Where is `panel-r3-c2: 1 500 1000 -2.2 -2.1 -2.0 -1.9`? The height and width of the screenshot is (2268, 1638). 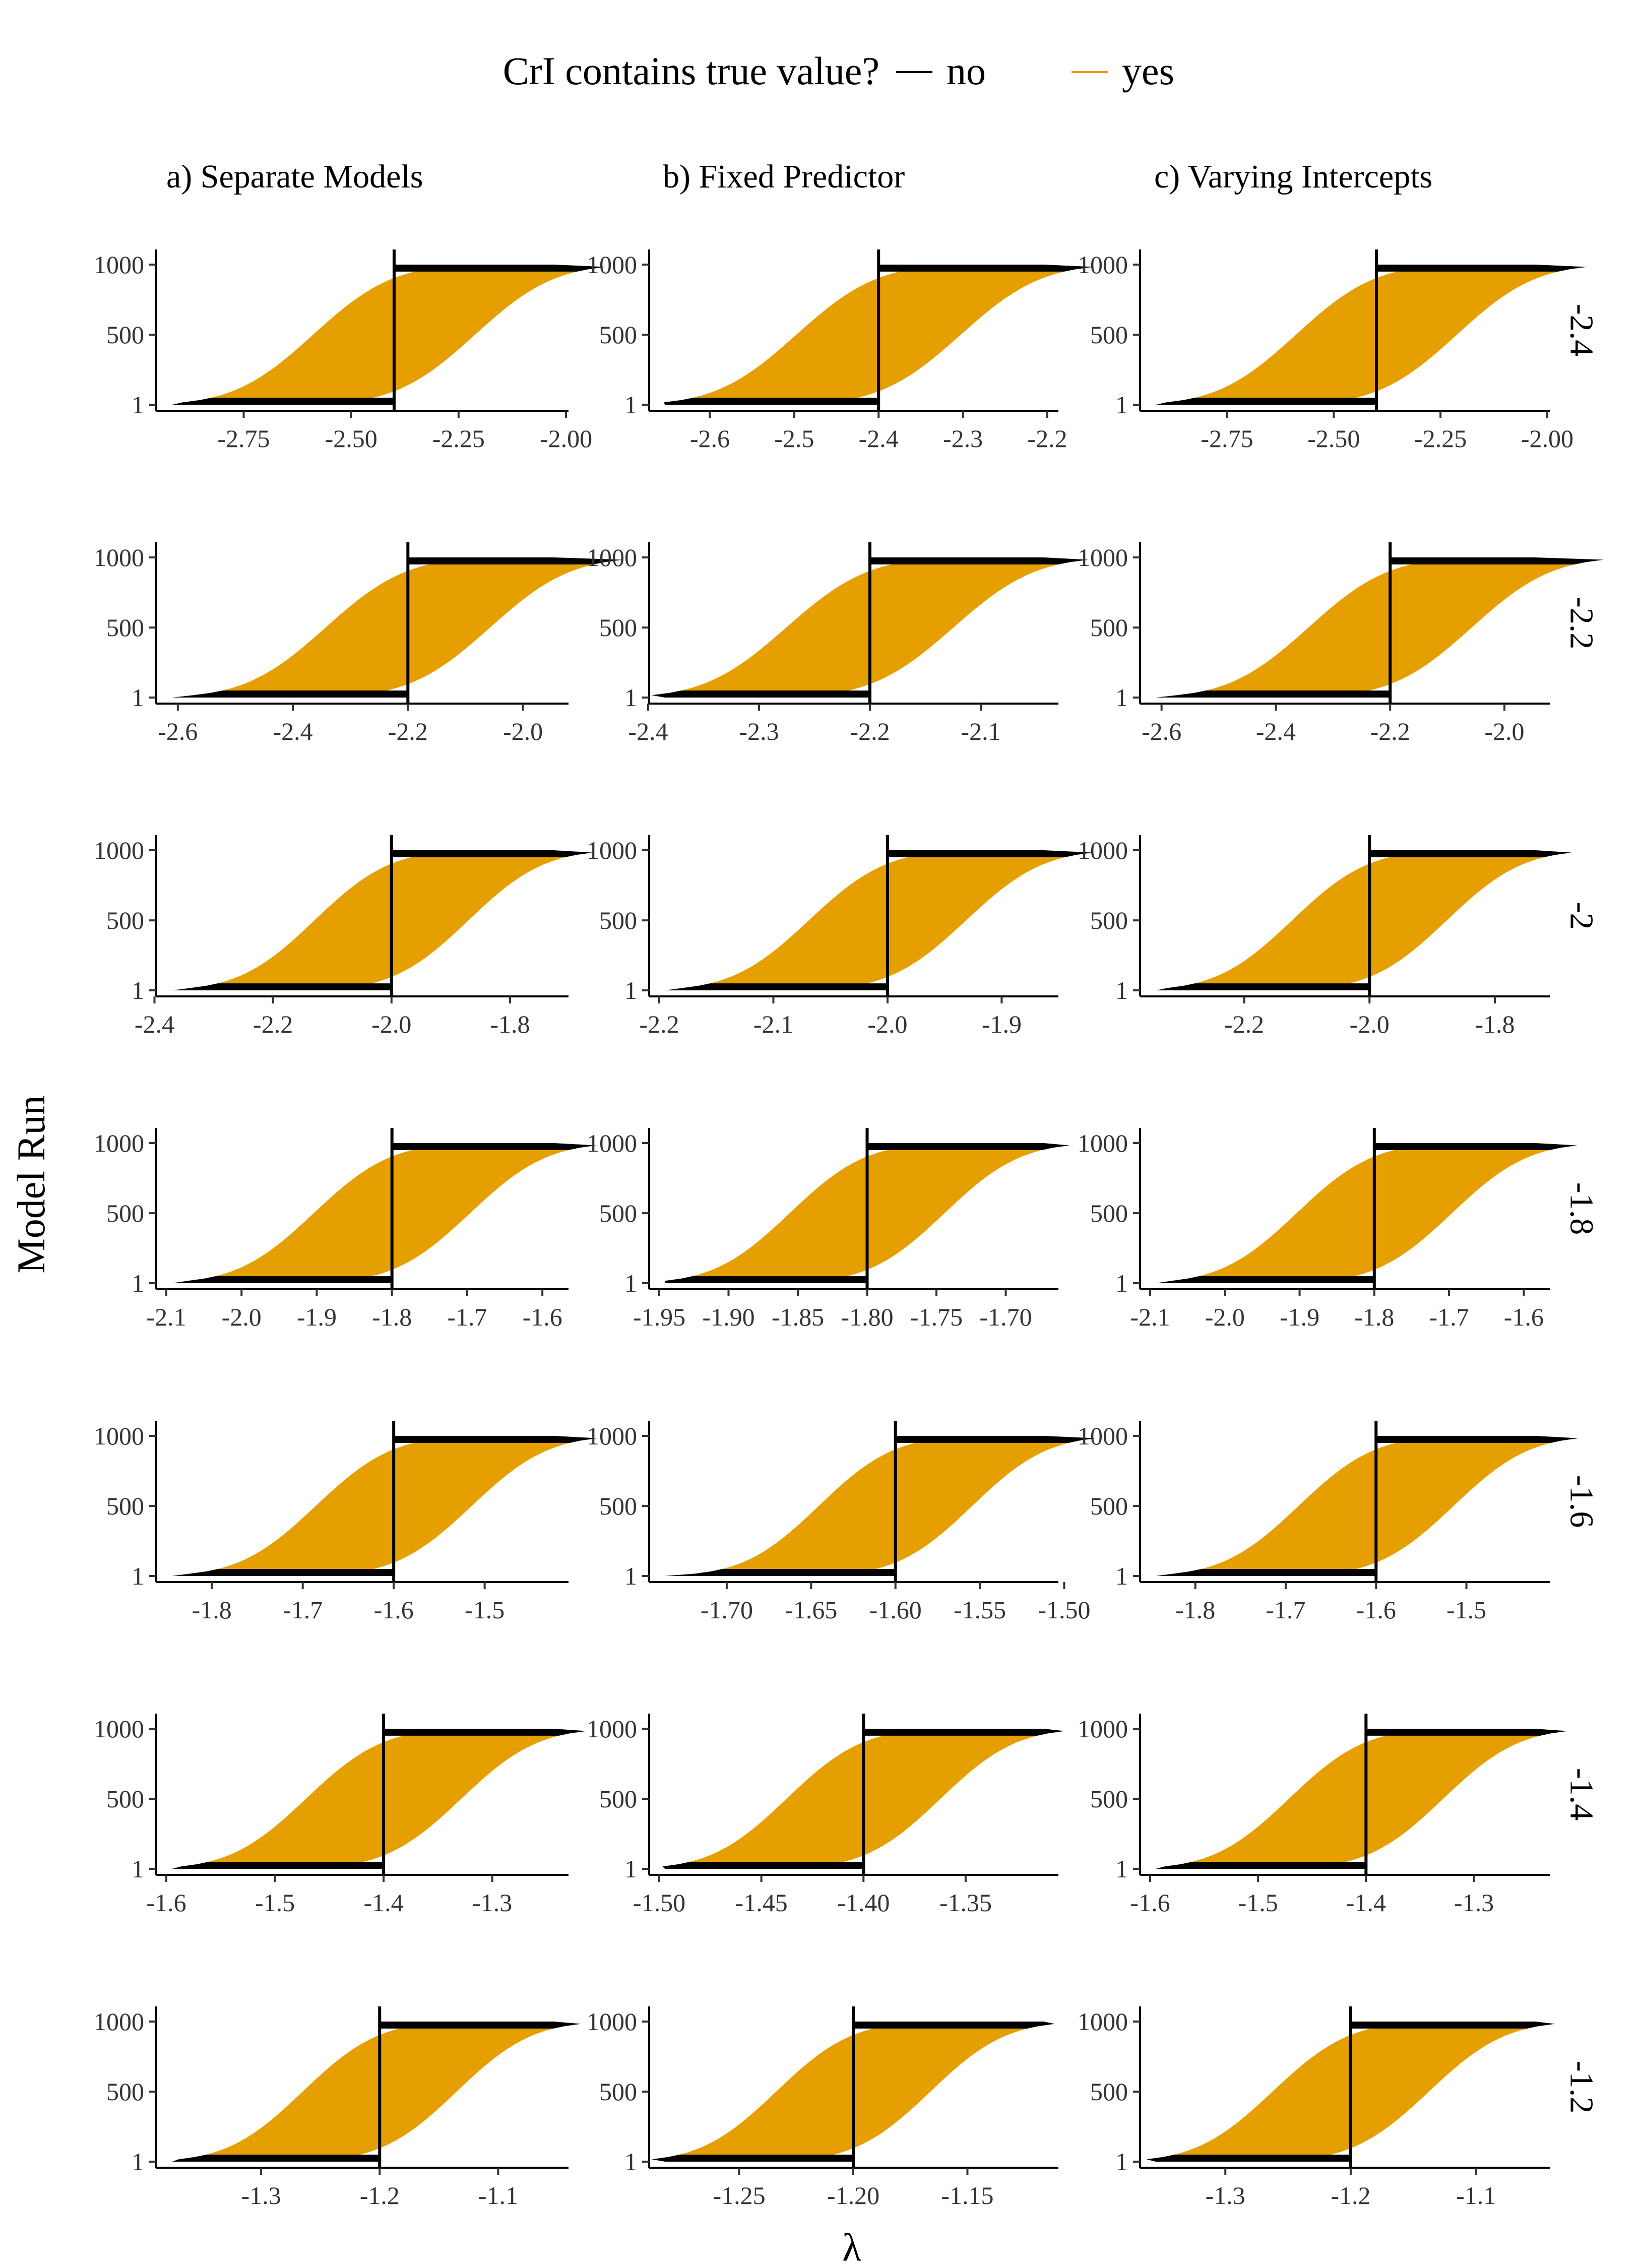 panel-r3-c2: 1 500 1000 -2.2 -2.1 -2.0 -1.9 is located at coordinates (840, 936).